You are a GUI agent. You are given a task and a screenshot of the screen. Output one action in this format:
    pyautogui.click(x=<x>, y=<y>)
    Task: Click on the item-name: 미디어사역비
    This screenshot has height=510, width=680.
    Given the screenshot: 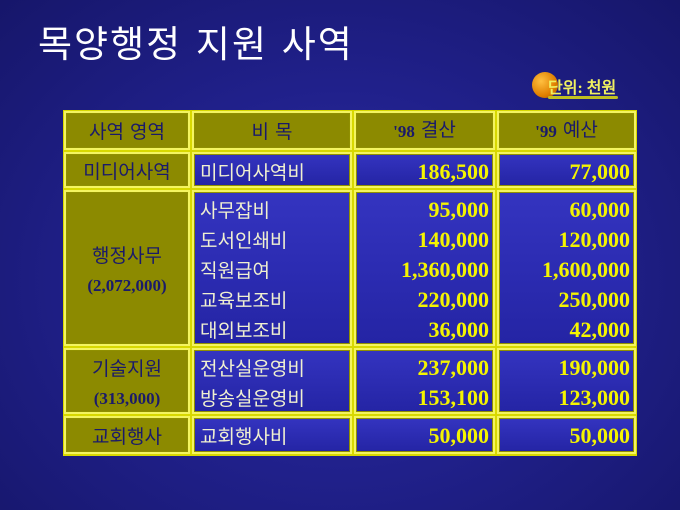 What is the action you would take?
    pyautogui.click(x=252, y=173)
    